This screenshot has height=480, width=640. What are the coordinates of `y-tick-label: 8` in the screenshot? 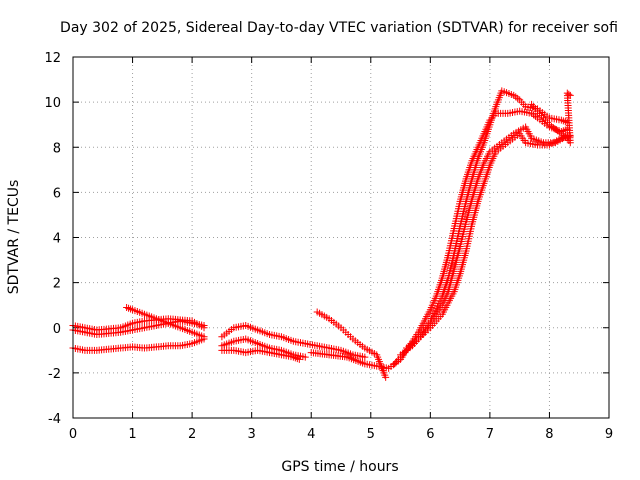 It's located at (57, 148).